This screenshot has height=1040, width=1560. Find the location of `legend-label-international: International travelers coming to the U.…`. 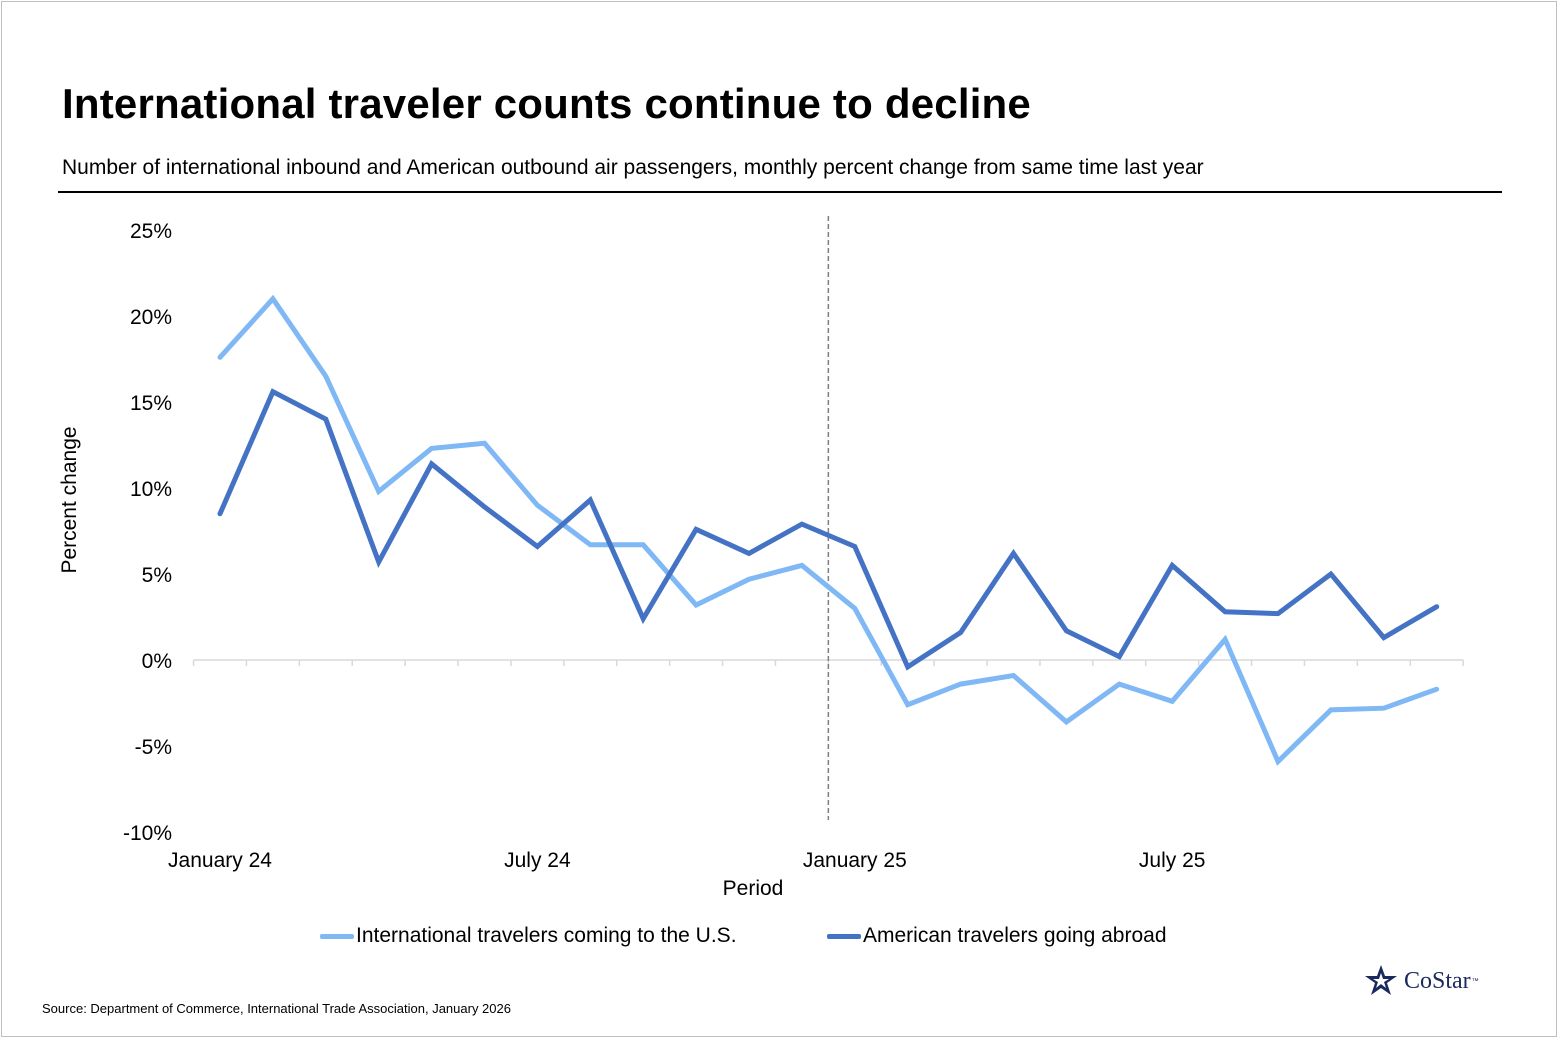

legend-label-international: International travelers coming to the U.… is located at coordinates (546, 935).